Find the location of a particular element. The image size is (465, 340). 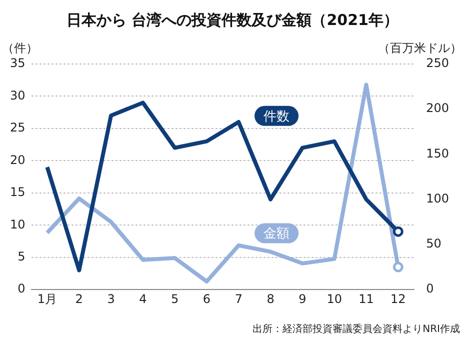

y2-axis-title: （百万米ドル） is located at coordinates (420, 48).